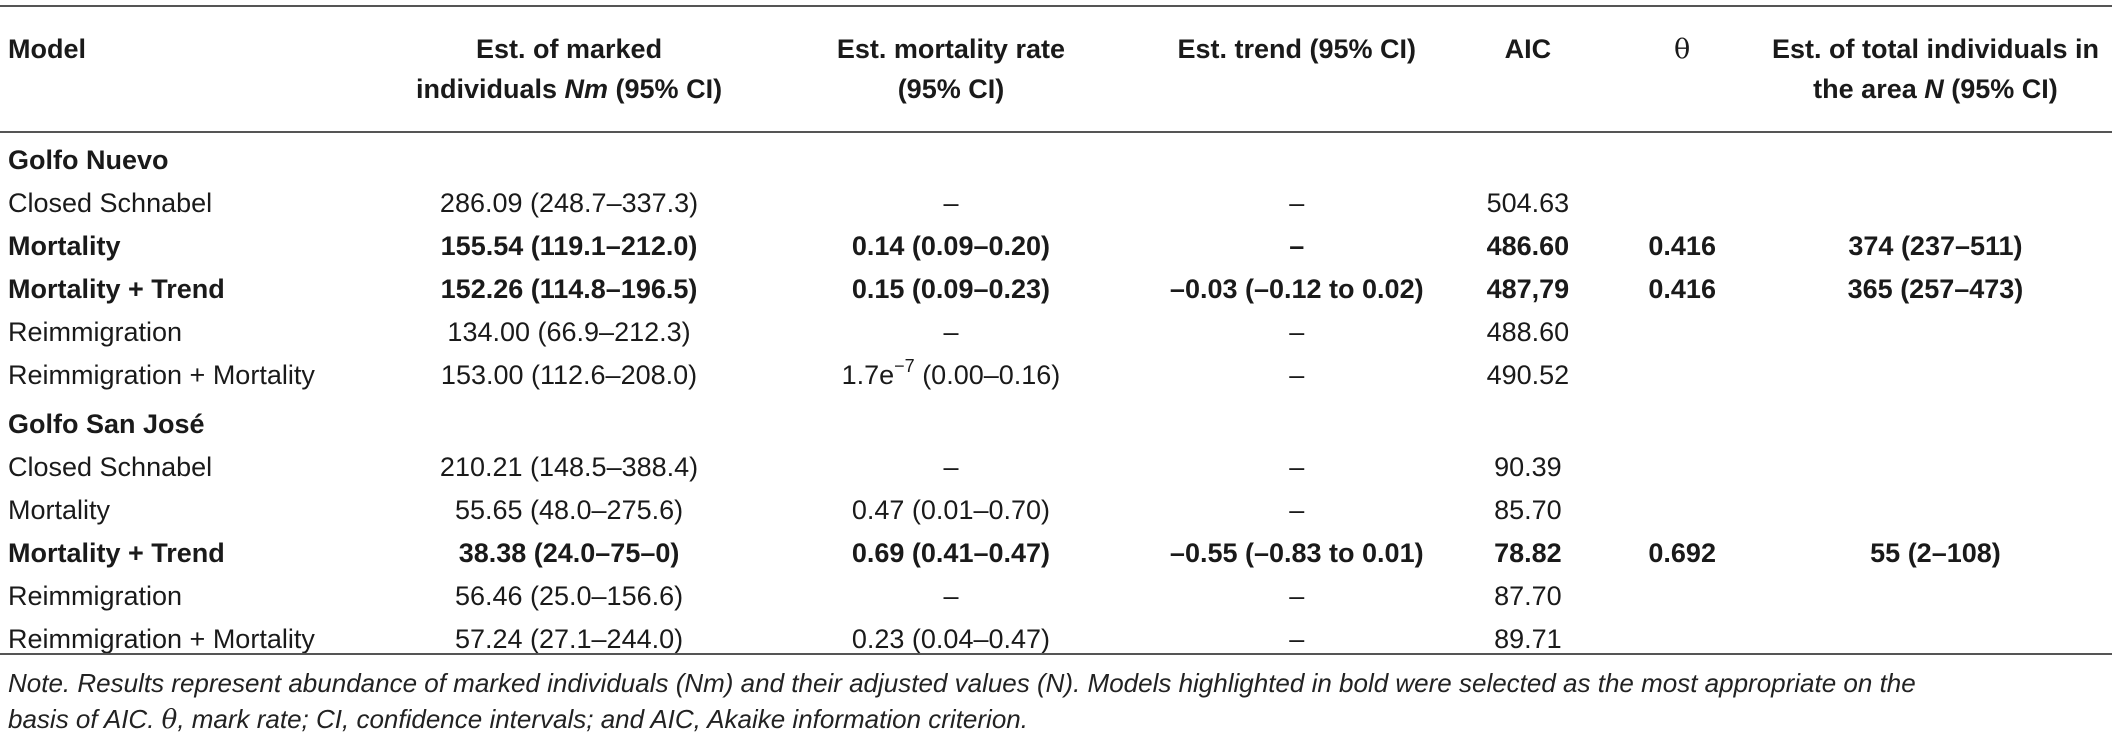 The height and width of the screenshot is (742, 2118). I want to click on cell-nm: 134.00 (66.9–212.3), so click(569, 332).